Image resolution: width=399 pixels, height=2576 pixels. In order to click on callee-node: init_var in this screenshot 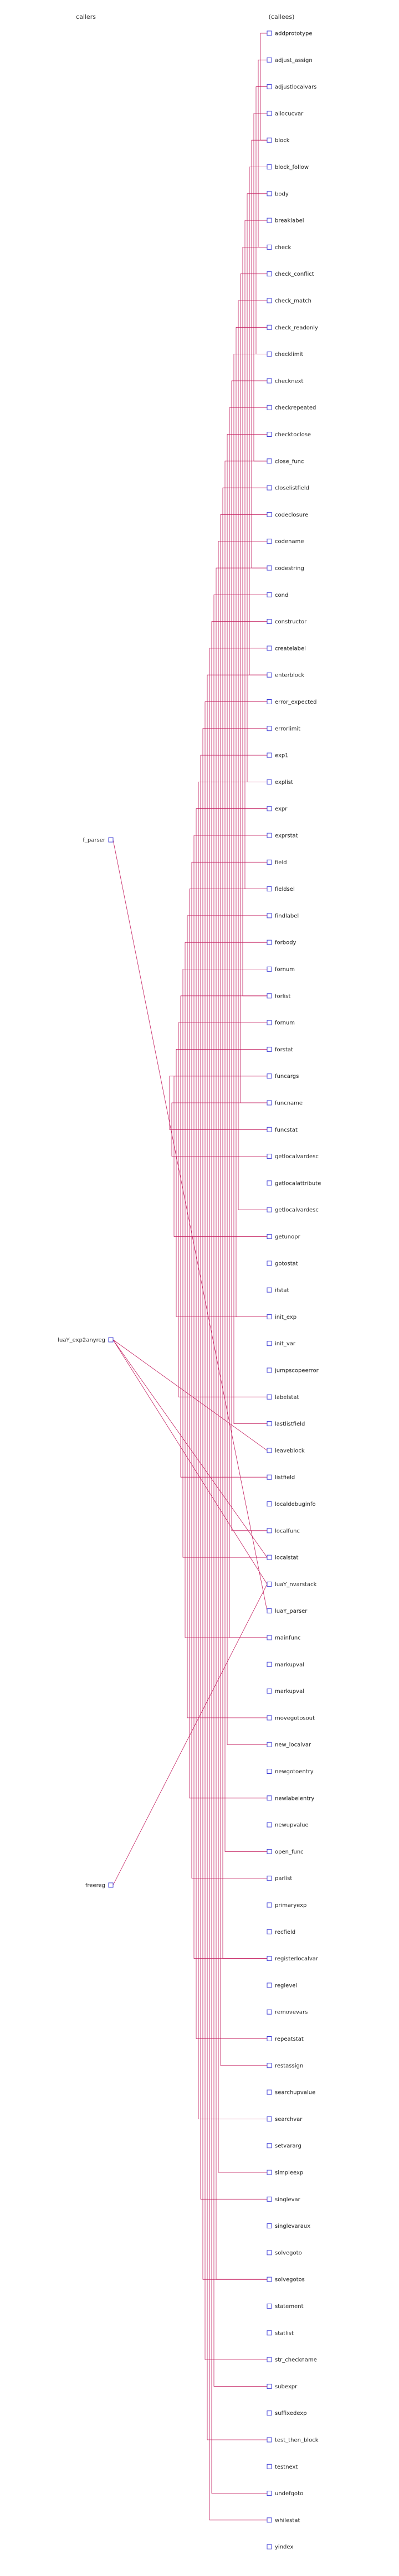, I will do `click(281, 1344)`.